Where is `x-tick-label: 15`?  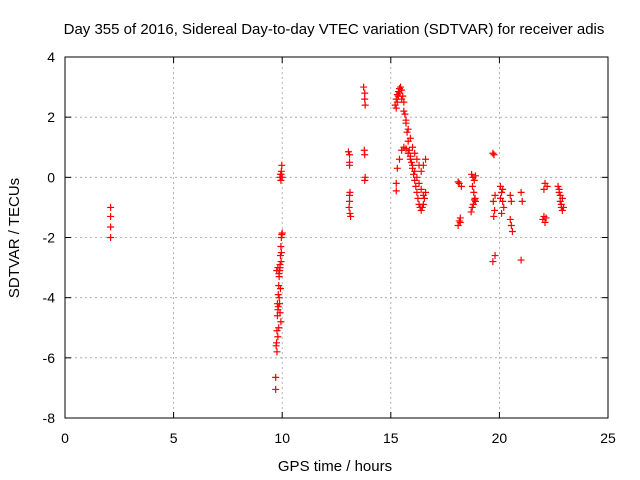 x-tick-label: 15 is located at coordinates (391, 438).